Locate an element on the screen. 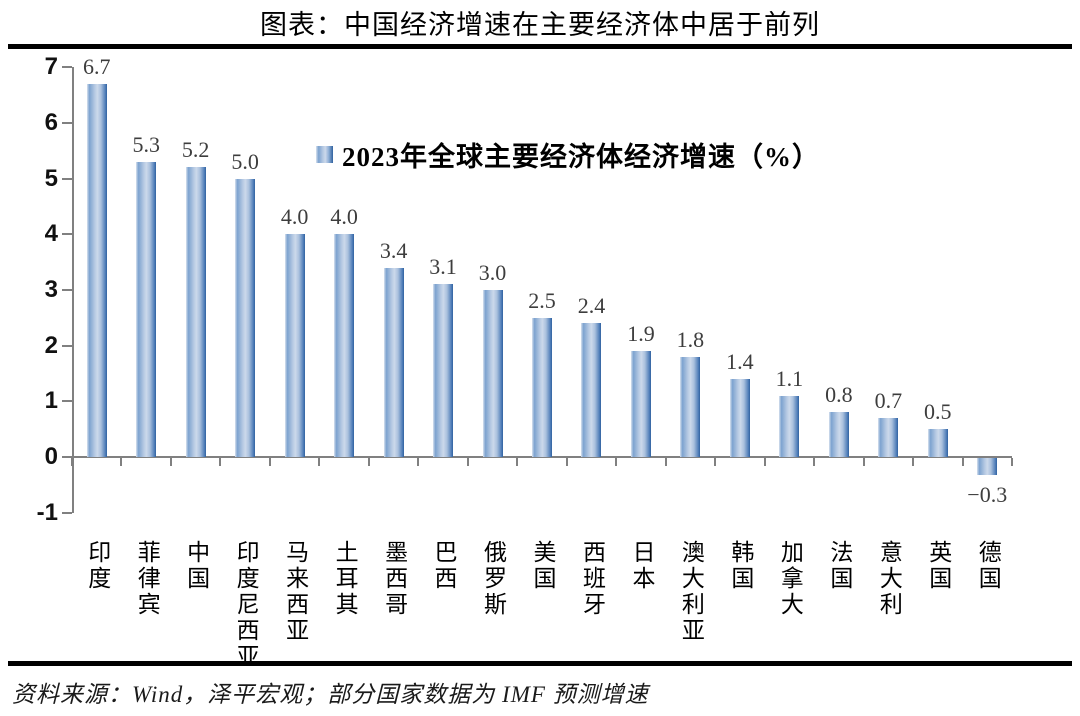  bar-value-label: 2.4 is located at coordinates (591, 306).